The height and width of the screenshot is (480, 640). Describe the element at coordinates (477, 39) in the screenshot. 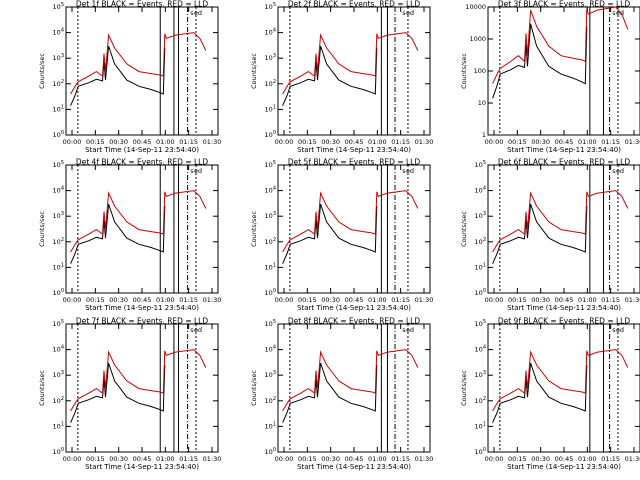

I see `y-tick-label: 1000` at that location.